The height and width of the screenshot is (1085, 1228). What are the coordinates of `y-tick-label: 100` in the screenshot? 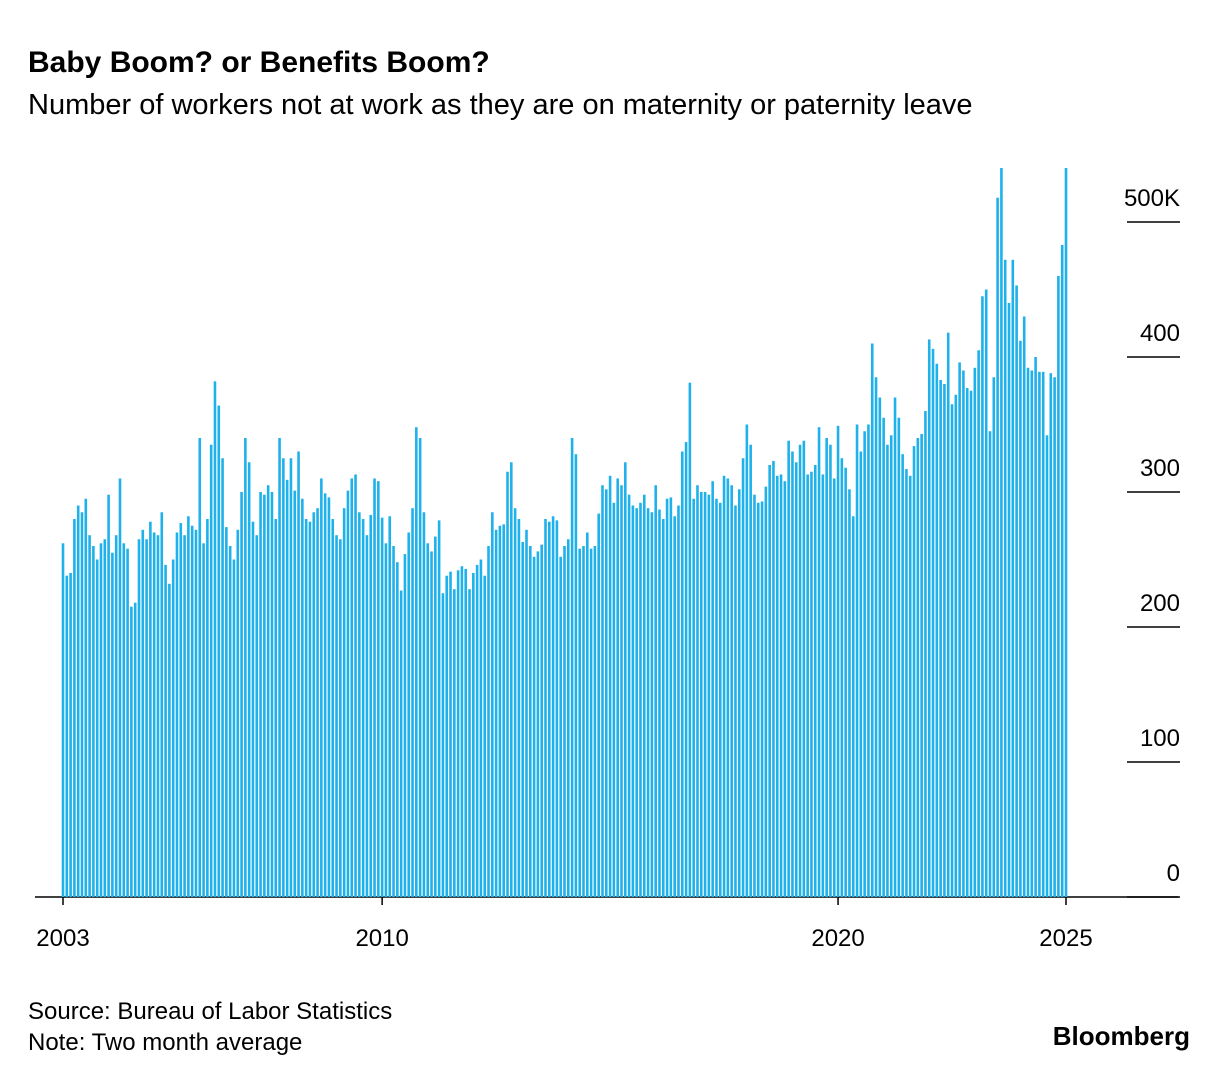 It's located at (1160, 738).